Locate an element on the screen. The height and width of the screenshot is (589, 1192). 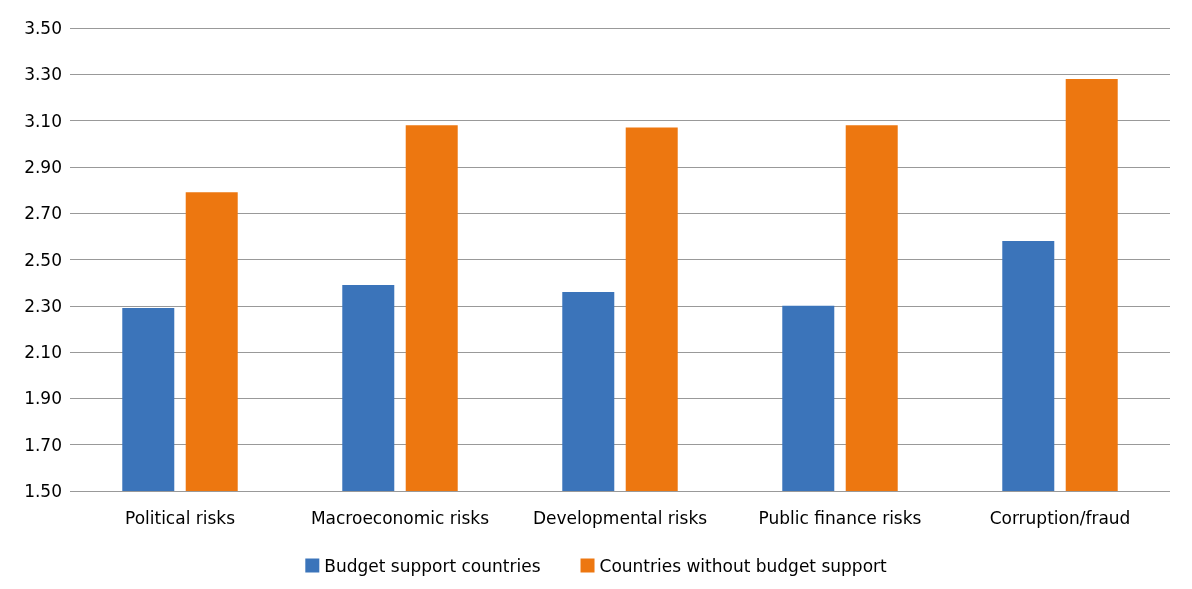
x-tick-label: Political risks is located at coordinates (180, 517).